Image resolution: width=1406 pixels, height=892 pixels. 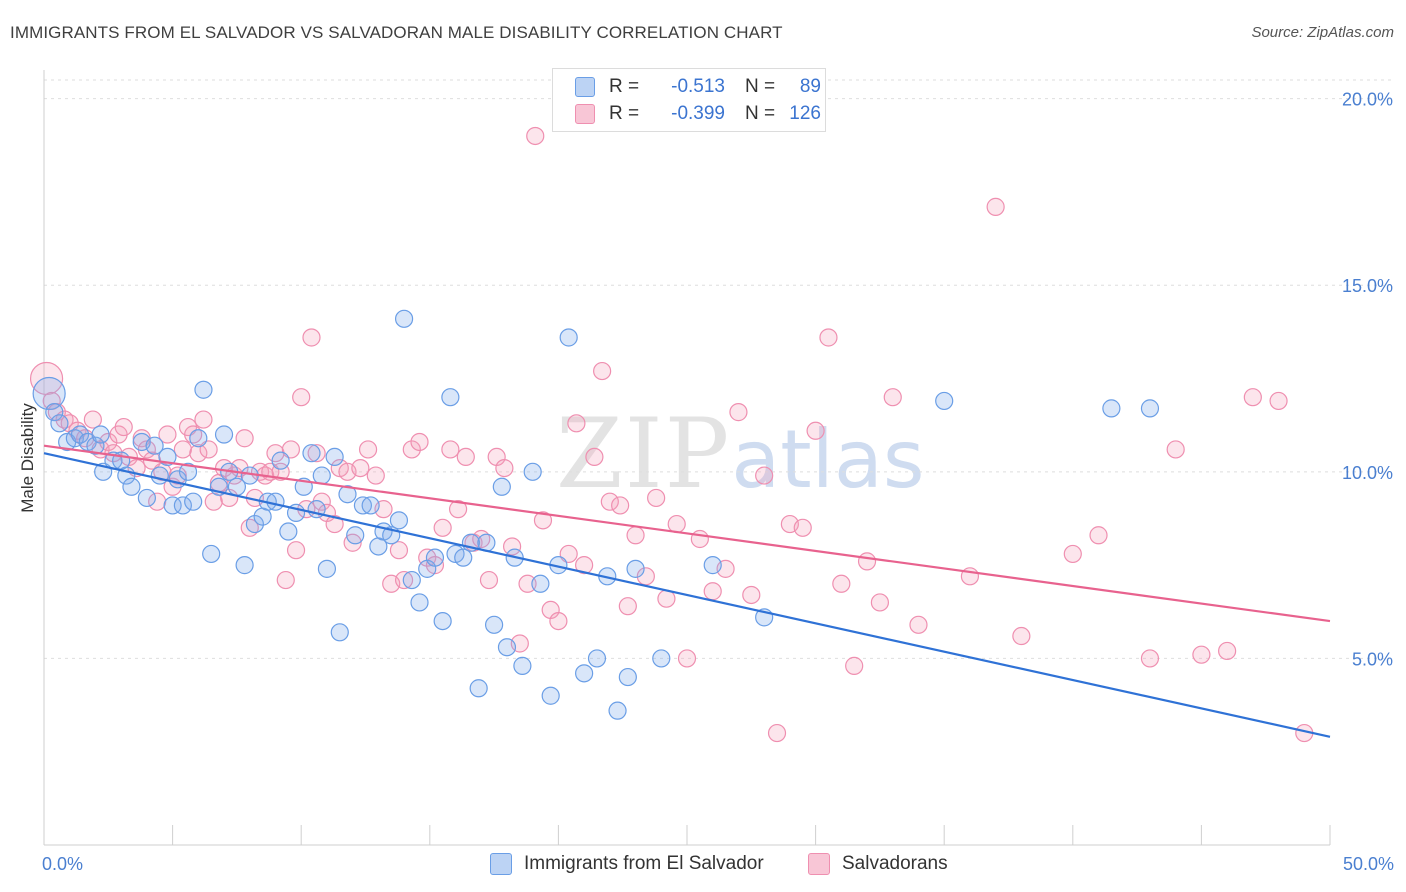 What do you see at coordinates (501, 864) in the screenshot?
I see `bottom-legend-swatch-blue` at bounding box center [501, 864].